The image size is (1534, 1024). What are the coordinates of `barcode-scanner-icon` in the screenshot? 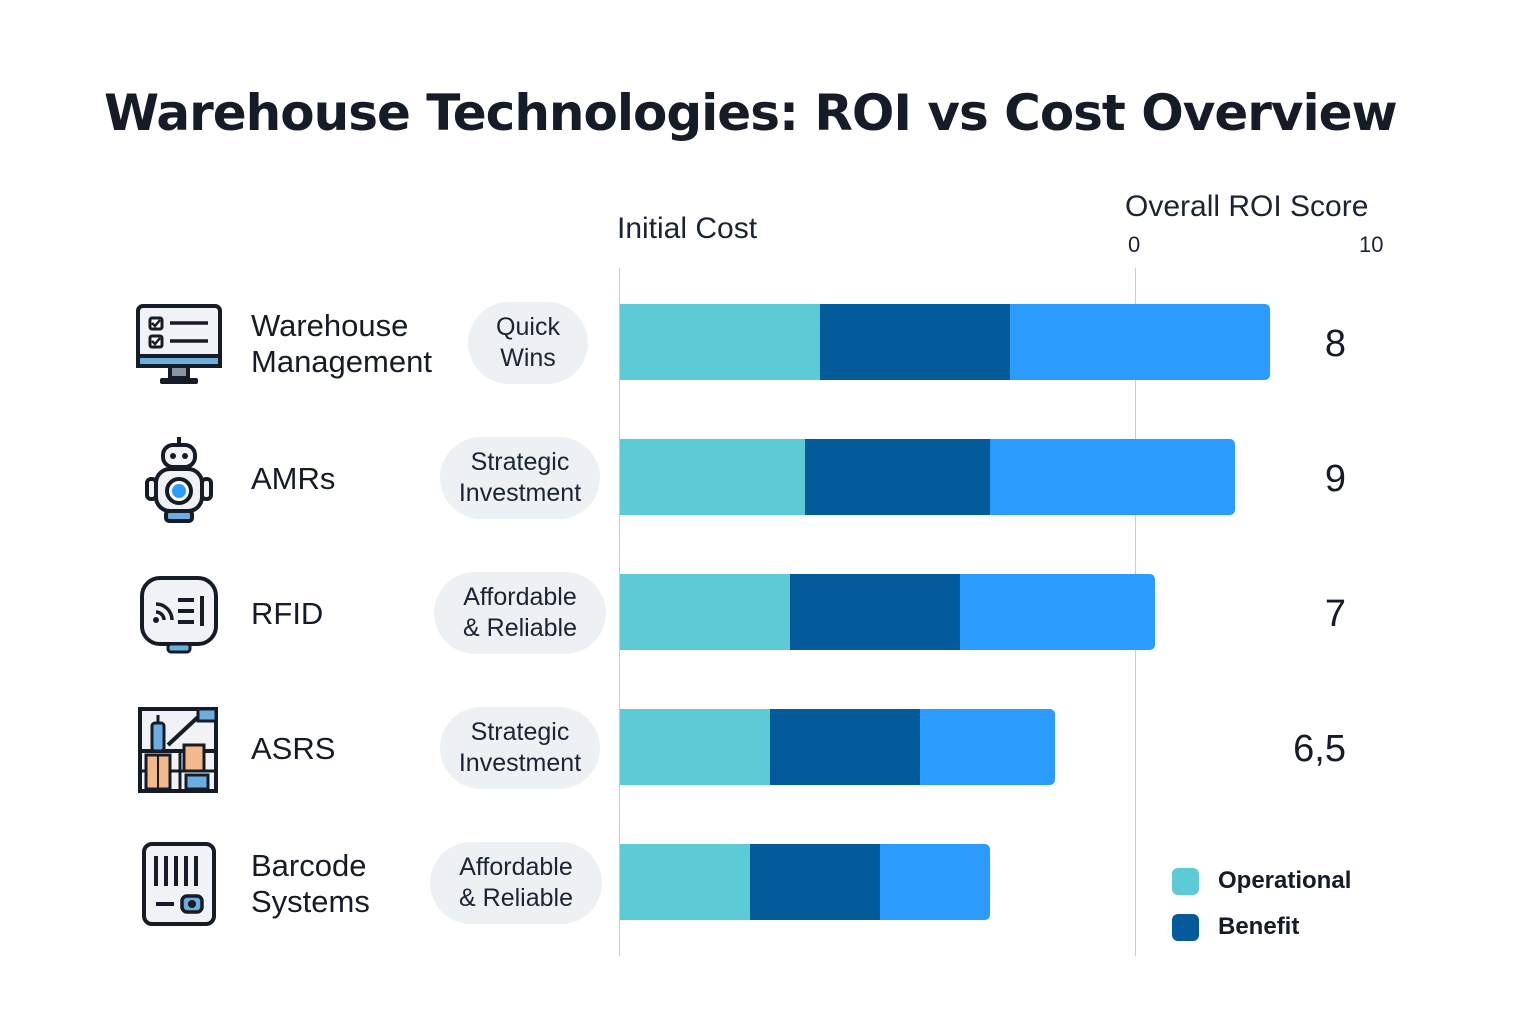 It's located at (179, 885).